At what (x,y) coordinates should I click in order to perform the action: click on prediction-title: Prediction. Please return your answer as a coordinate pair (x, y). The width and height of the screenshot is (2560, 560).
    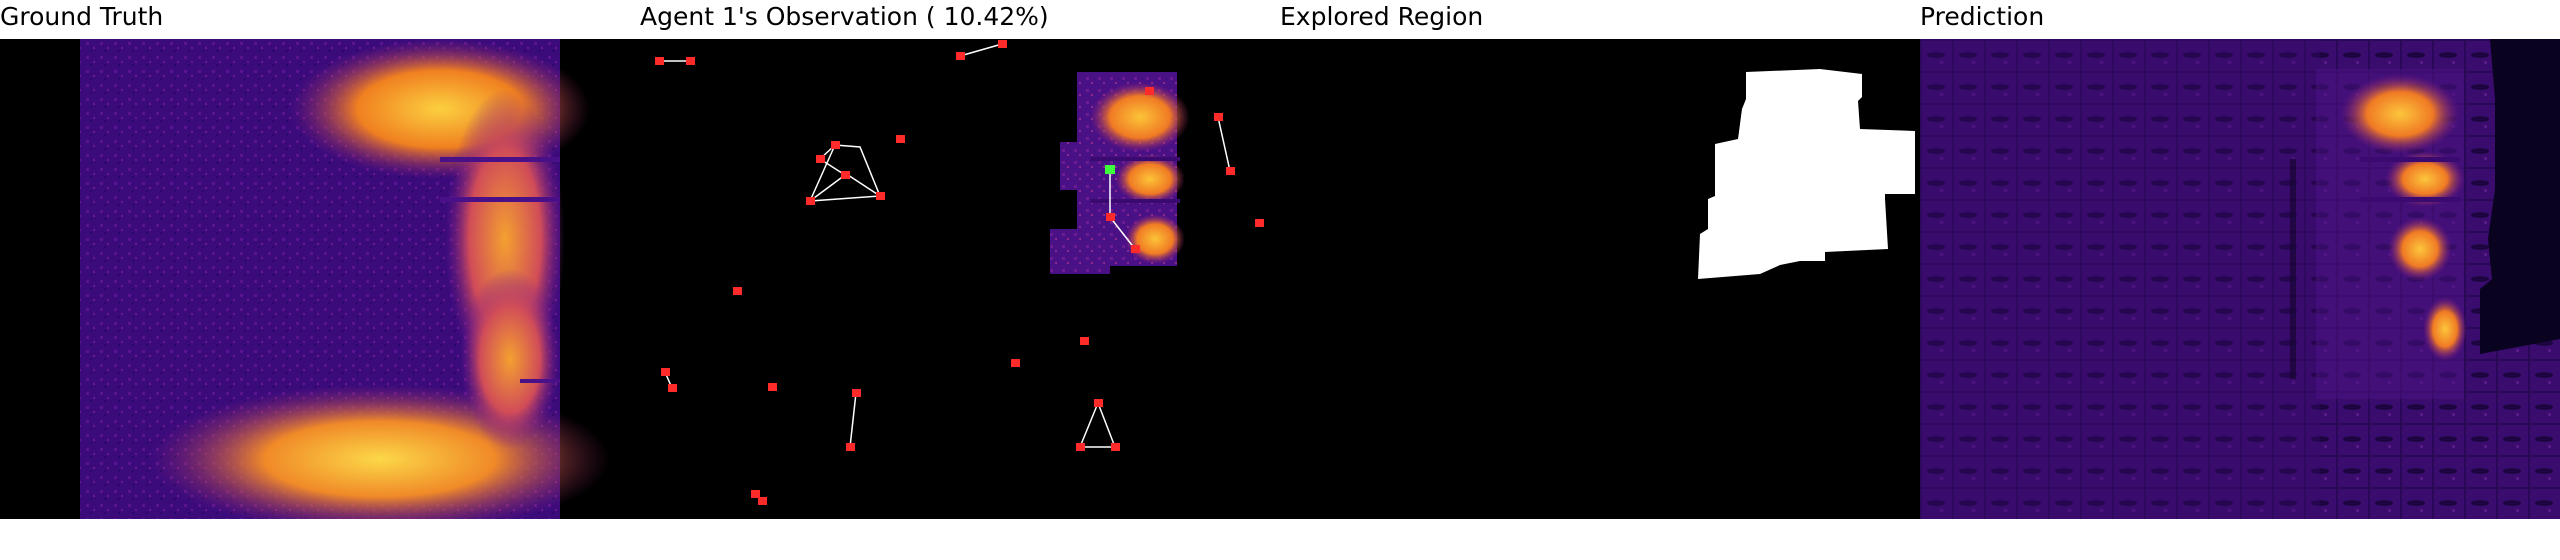
    Looking at the image, I should click on (1982, 16).